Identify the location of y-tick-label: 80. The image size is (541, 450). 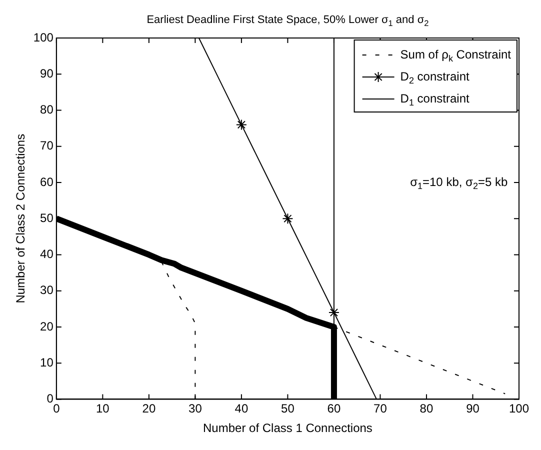
(47, 109).